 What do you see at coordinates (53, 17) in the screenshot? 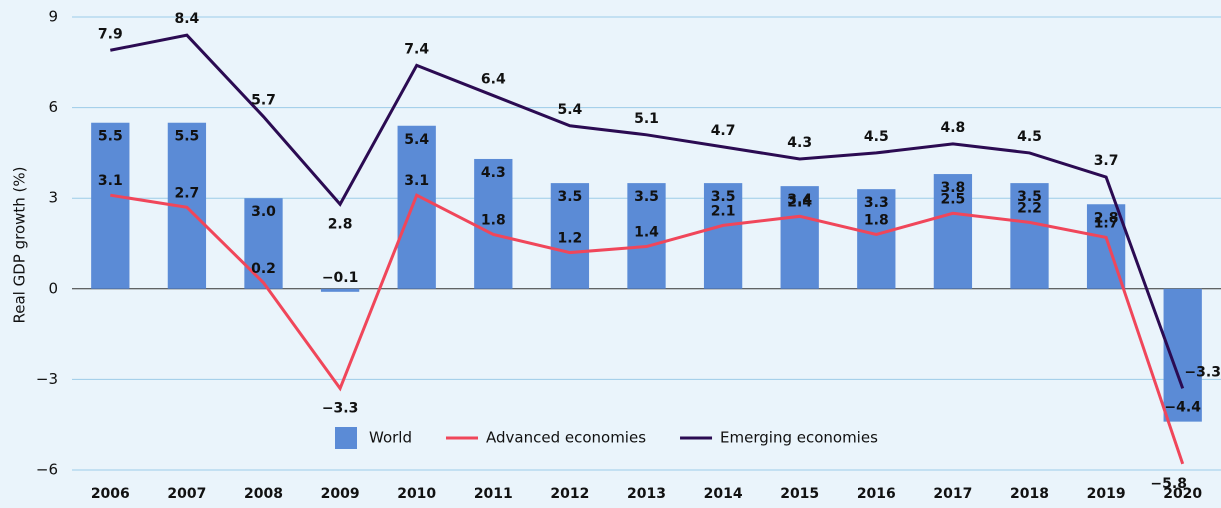
I see `y-tick-label: 9` at bounding box center [53, 17].